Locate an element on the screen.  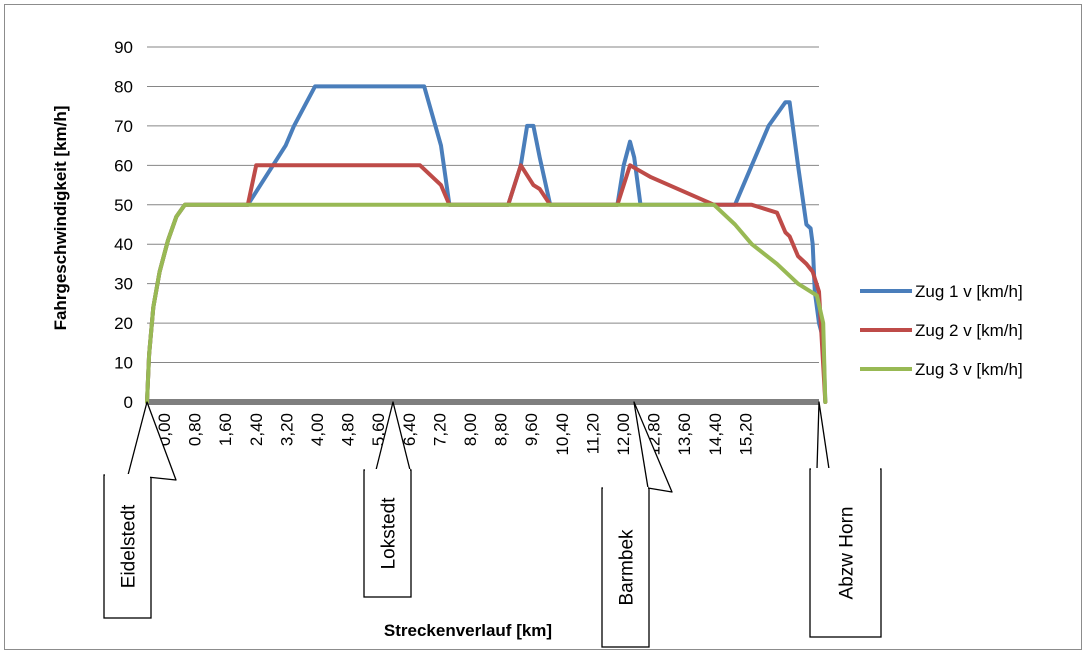
x-tick-label: 2,40 is located at coordinates (256, 429).